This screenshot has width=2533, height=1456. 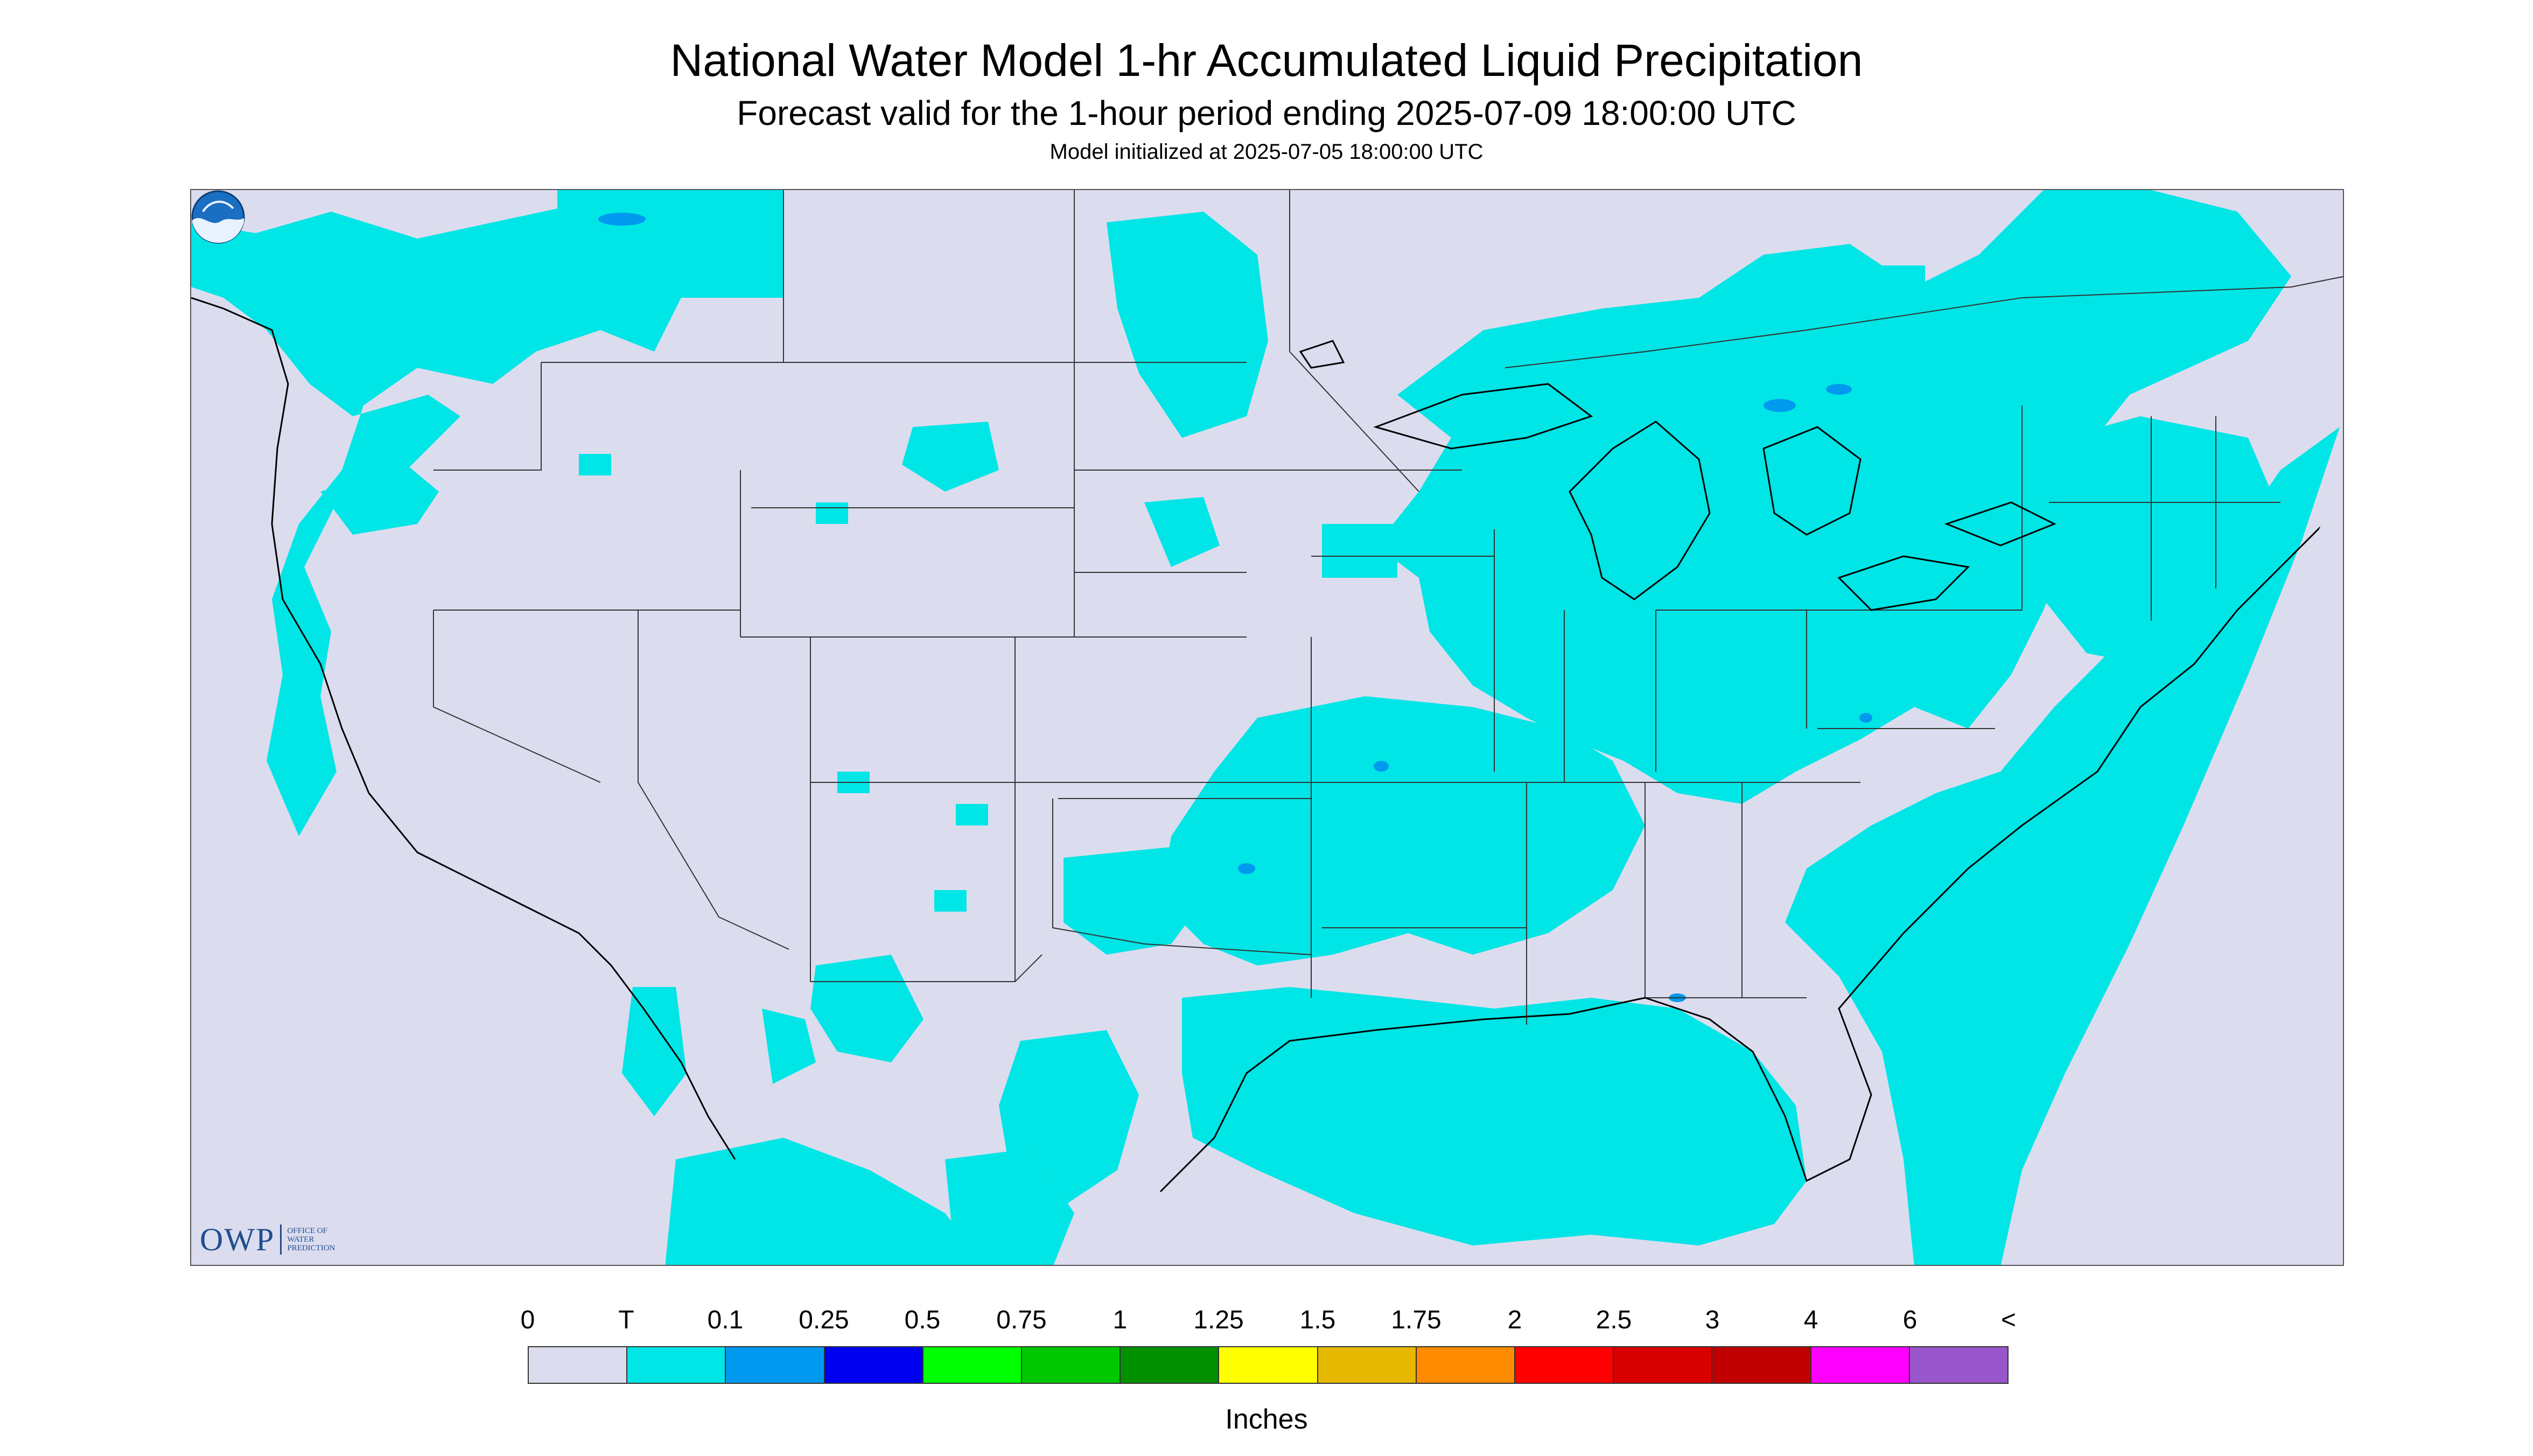 What do you see at coordinates (1417, 1320) in the screenshot?
I see `legend-tick-label: 1.75` at bounding box center [1417, 1320].